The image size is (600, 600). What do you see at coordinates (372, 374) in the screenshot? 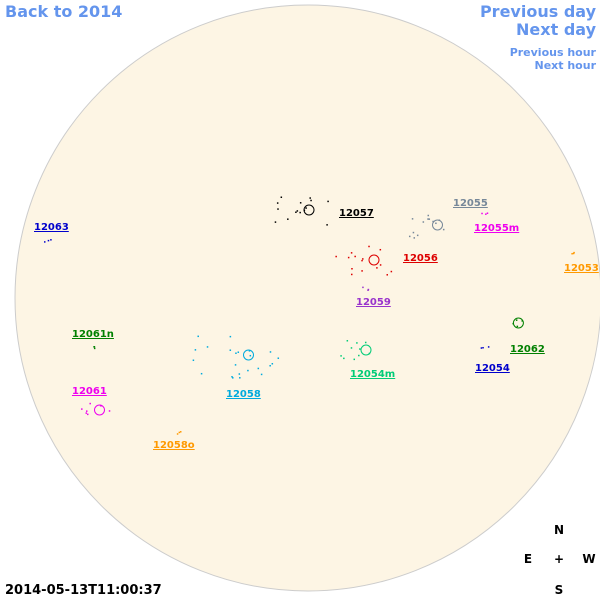
I see `region-label: 12054m` at bounding box center [372, 374].